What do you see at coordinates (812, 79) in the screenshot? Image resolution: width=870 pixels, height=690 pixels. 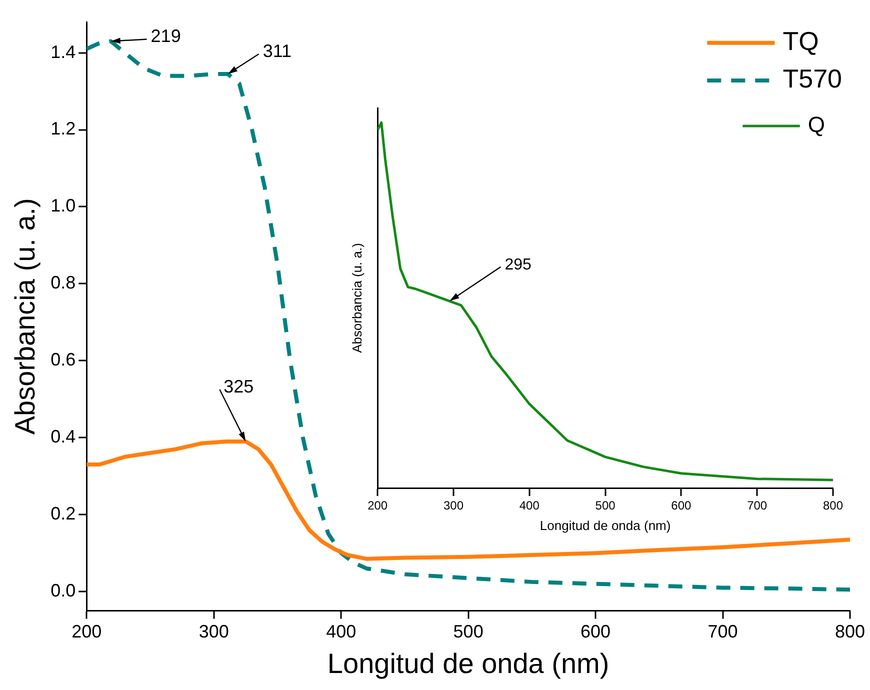 I see `legend-label: T570` at bounding box center [812, 79].